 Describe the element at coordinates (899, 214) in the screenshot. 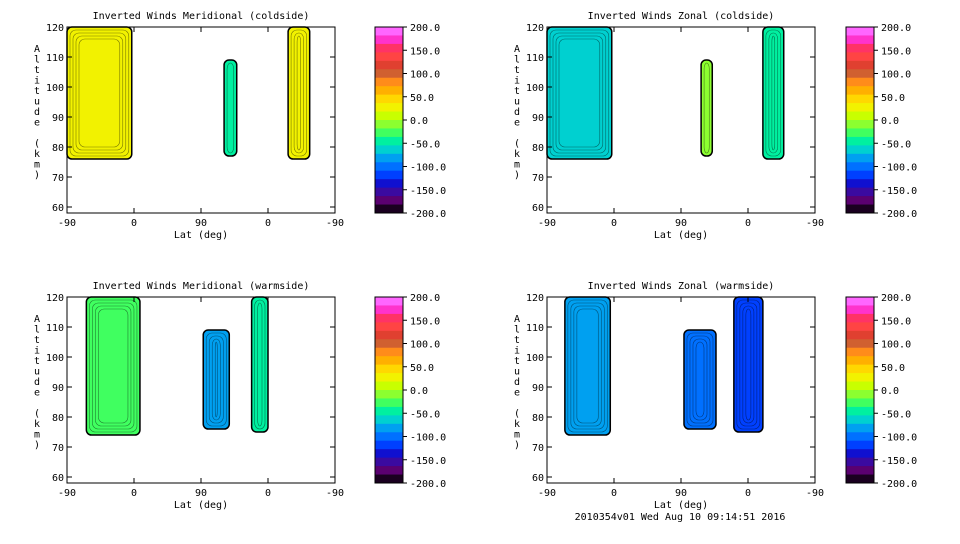

I see `colorbar-tick-label: -200.0` at that location.